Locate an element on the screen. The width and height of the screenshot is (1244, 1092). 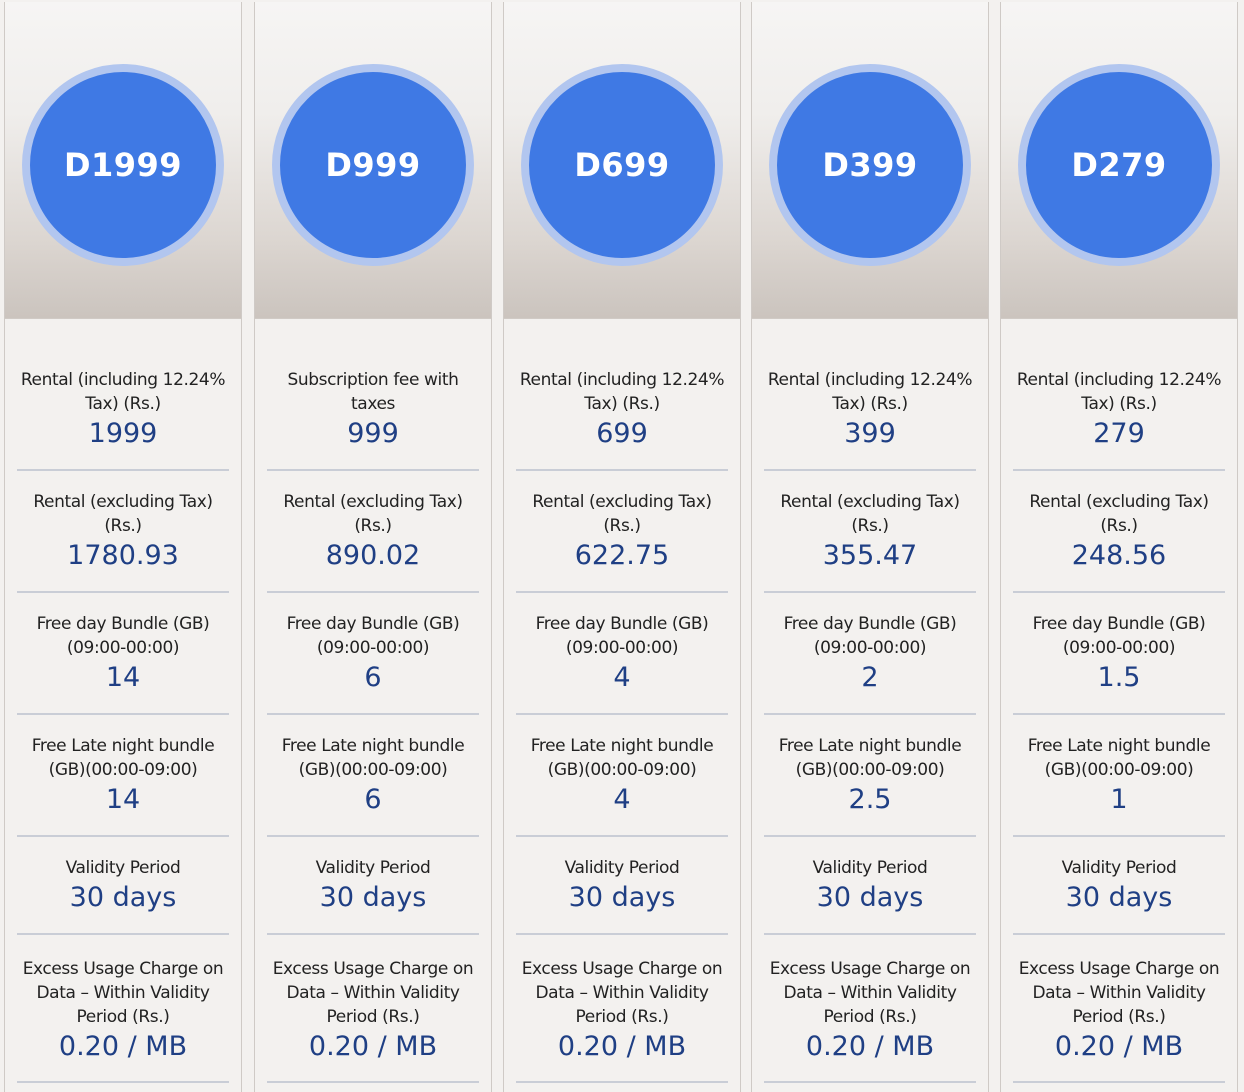
plan-header: D999 is located at coordinates (373, 160).